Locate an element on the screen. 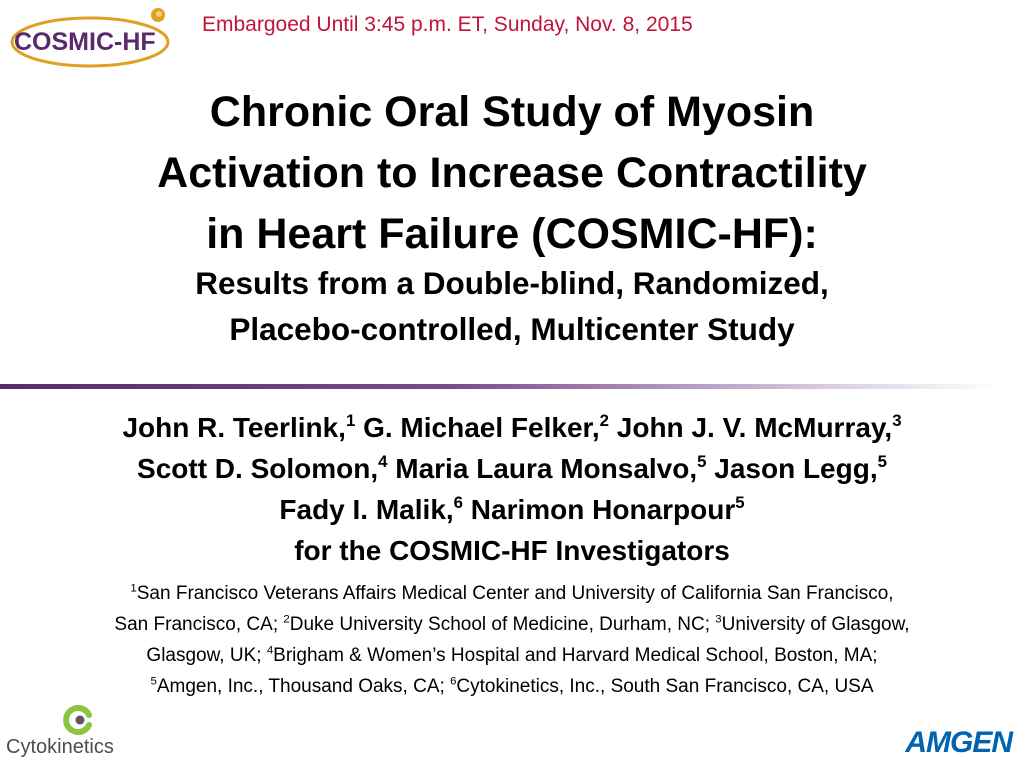 The height and width of the screenshot is (768, 1024). cytokinetics-logo: Cytokinetics is located at coordinates (76, 732).